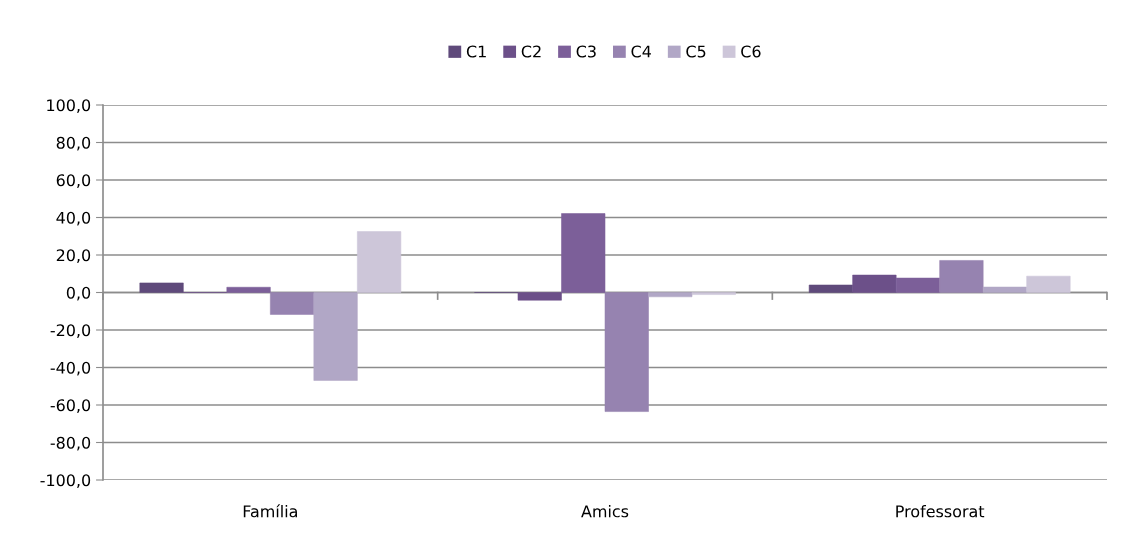 The width and height of the screenshot is (1124, 541). I want to click on legend-label: C4, so click(641, 51).